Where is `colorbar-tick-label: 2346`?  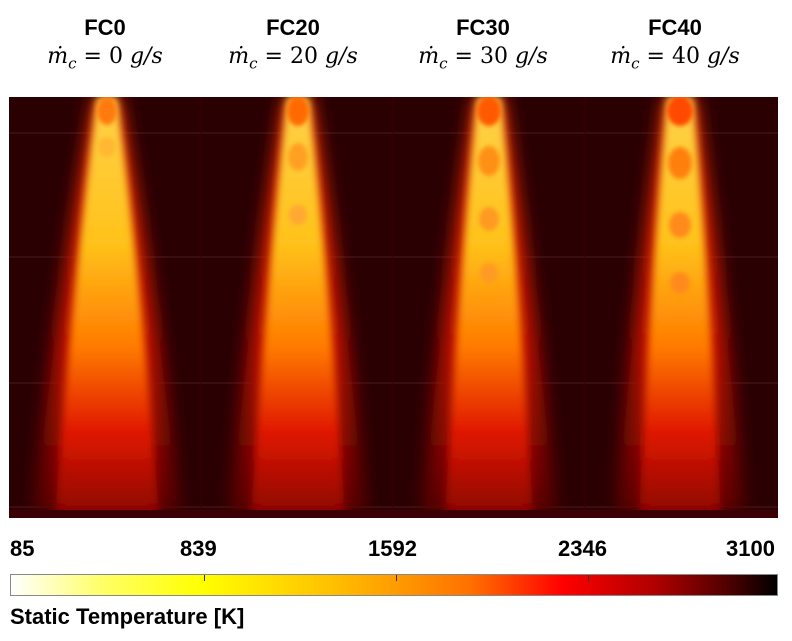 colorbar-tick-label: 2346 is located at coordinates (582, 548).